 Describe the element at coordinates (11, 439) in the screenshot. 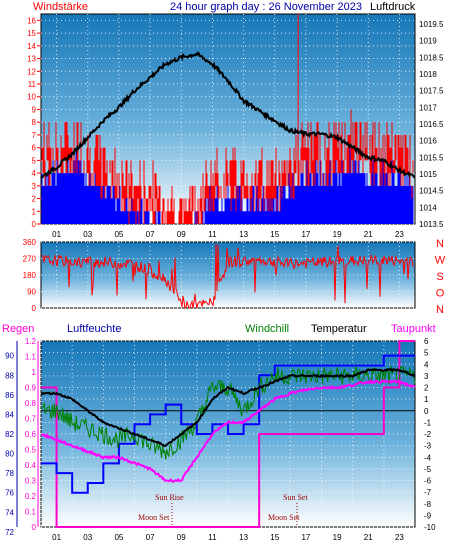

I see `humidity-axis-ticks: 72 74 76 78 80 82 84 86 88 90` at that location.